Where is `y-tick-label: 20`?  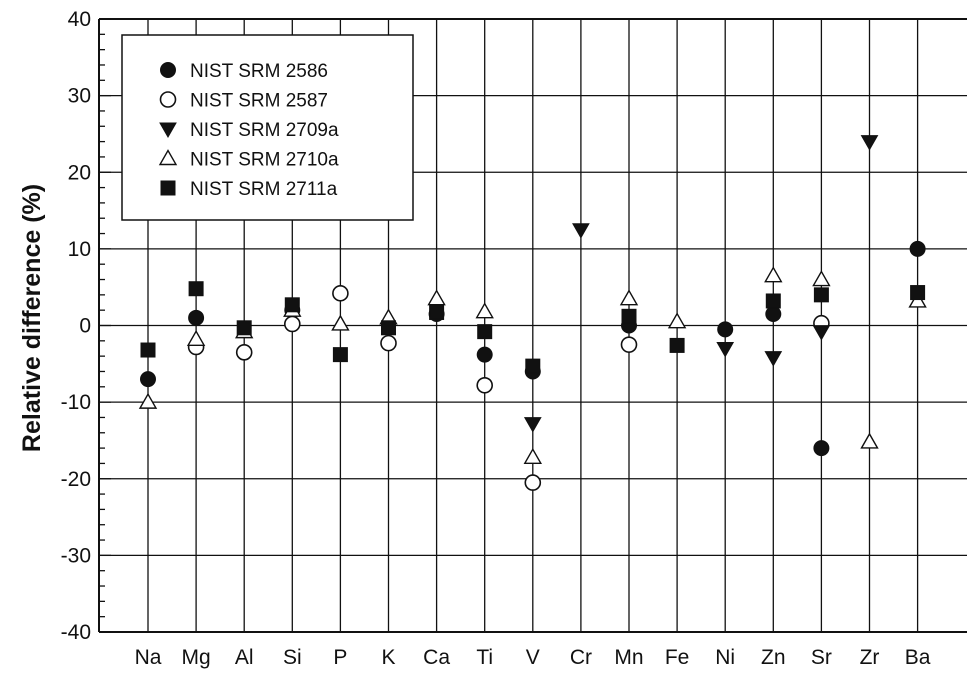 y-tick-label: 20 is located at coordinates (79, 172).